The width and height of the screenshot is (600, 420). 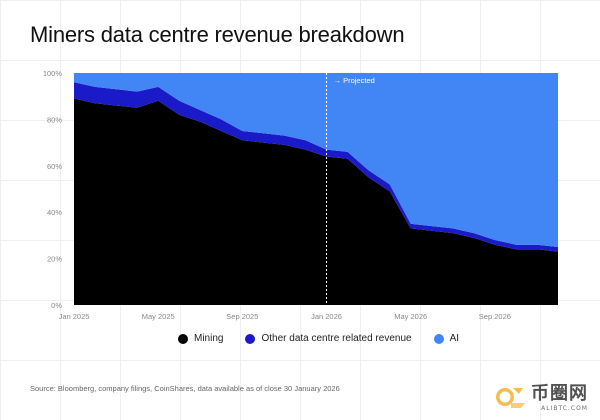 I want to click on y-tick-label: 100%, so click(x=53, y=73).